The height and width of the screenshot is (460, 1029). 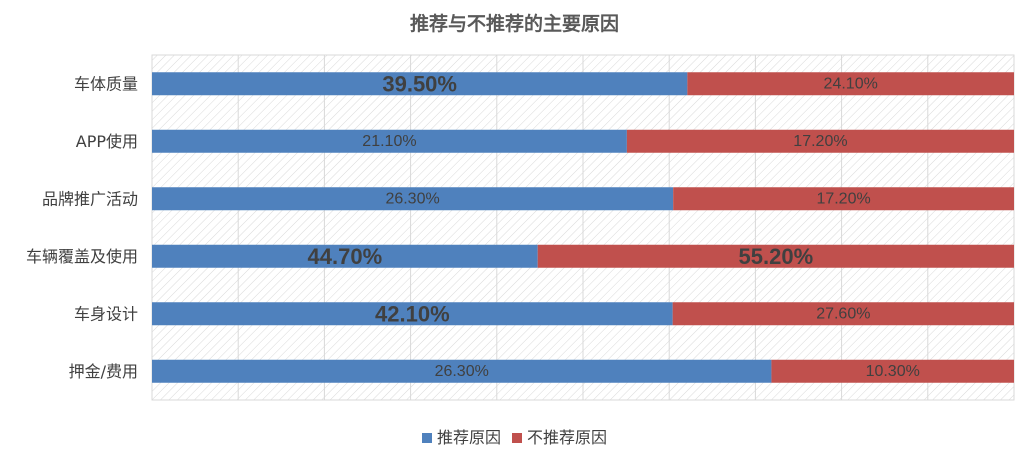 I want to click on category-label: 押金/费用, so click(x=103, y=371).